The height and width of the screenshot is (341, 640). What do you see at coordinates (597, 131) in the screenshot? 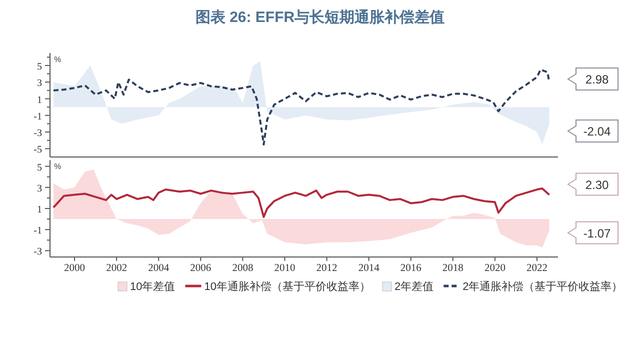
I see `text: -2.04` at bounding box center [597, 131].